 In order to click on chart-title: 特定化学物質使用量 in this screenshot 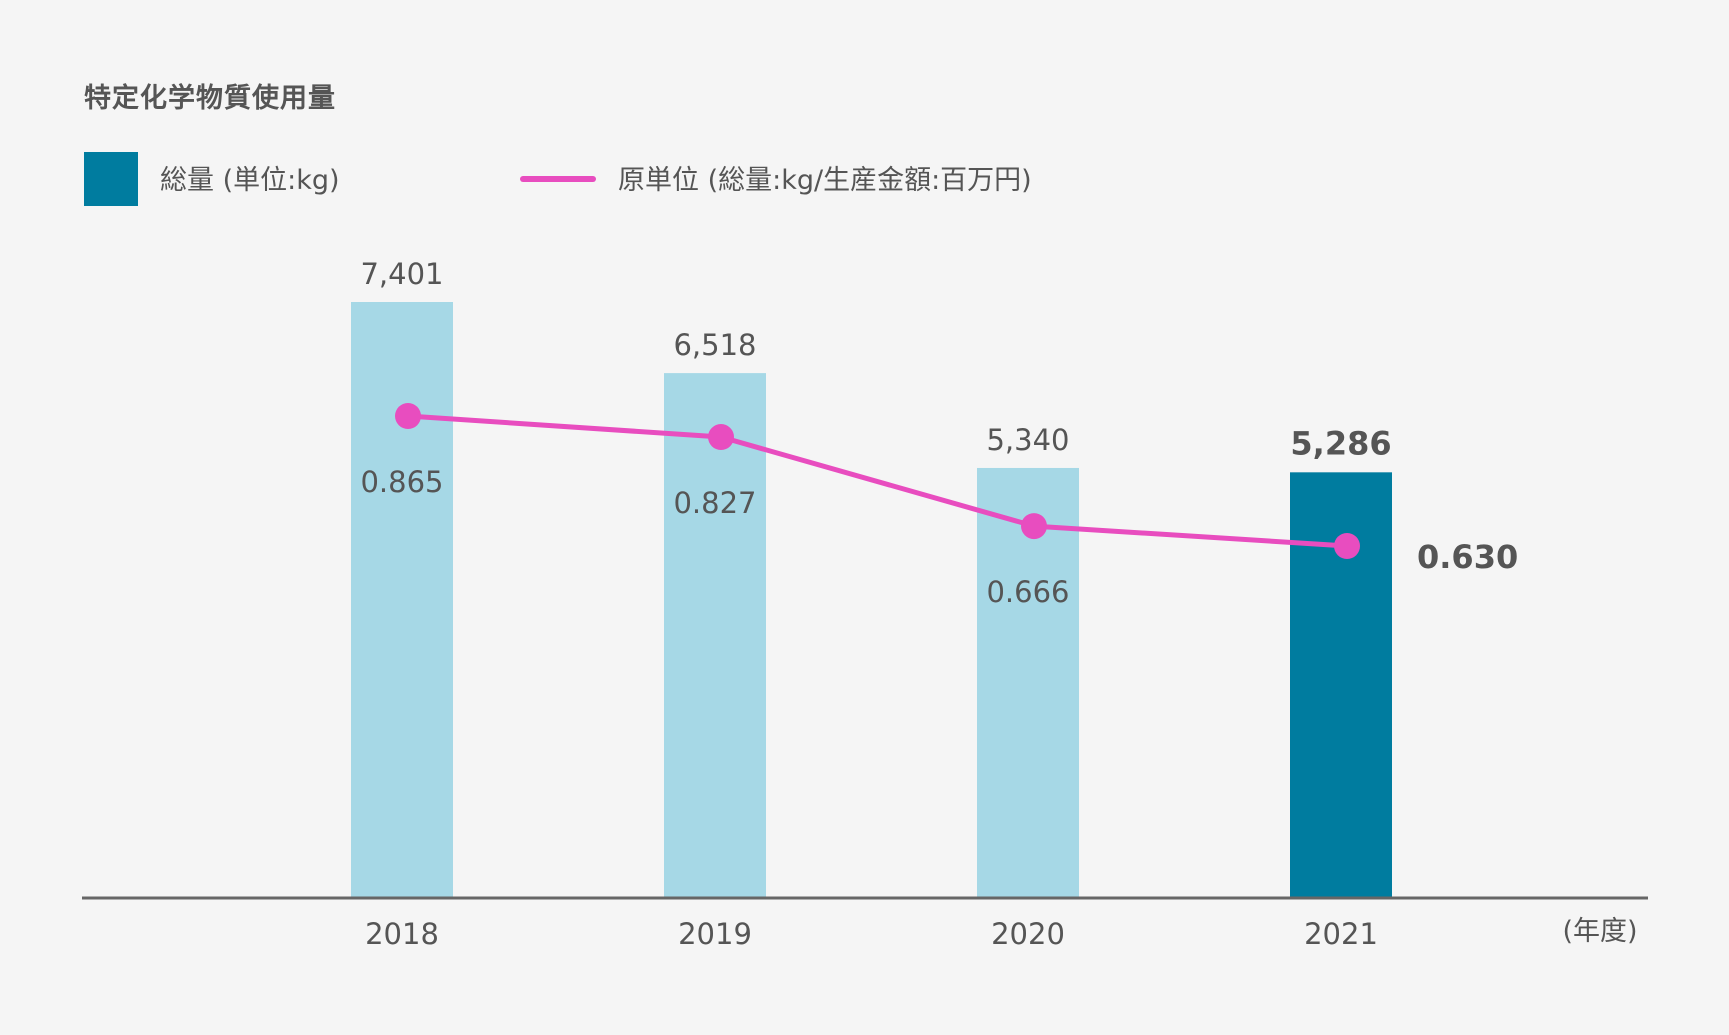, I will do `click(210, 98)`.